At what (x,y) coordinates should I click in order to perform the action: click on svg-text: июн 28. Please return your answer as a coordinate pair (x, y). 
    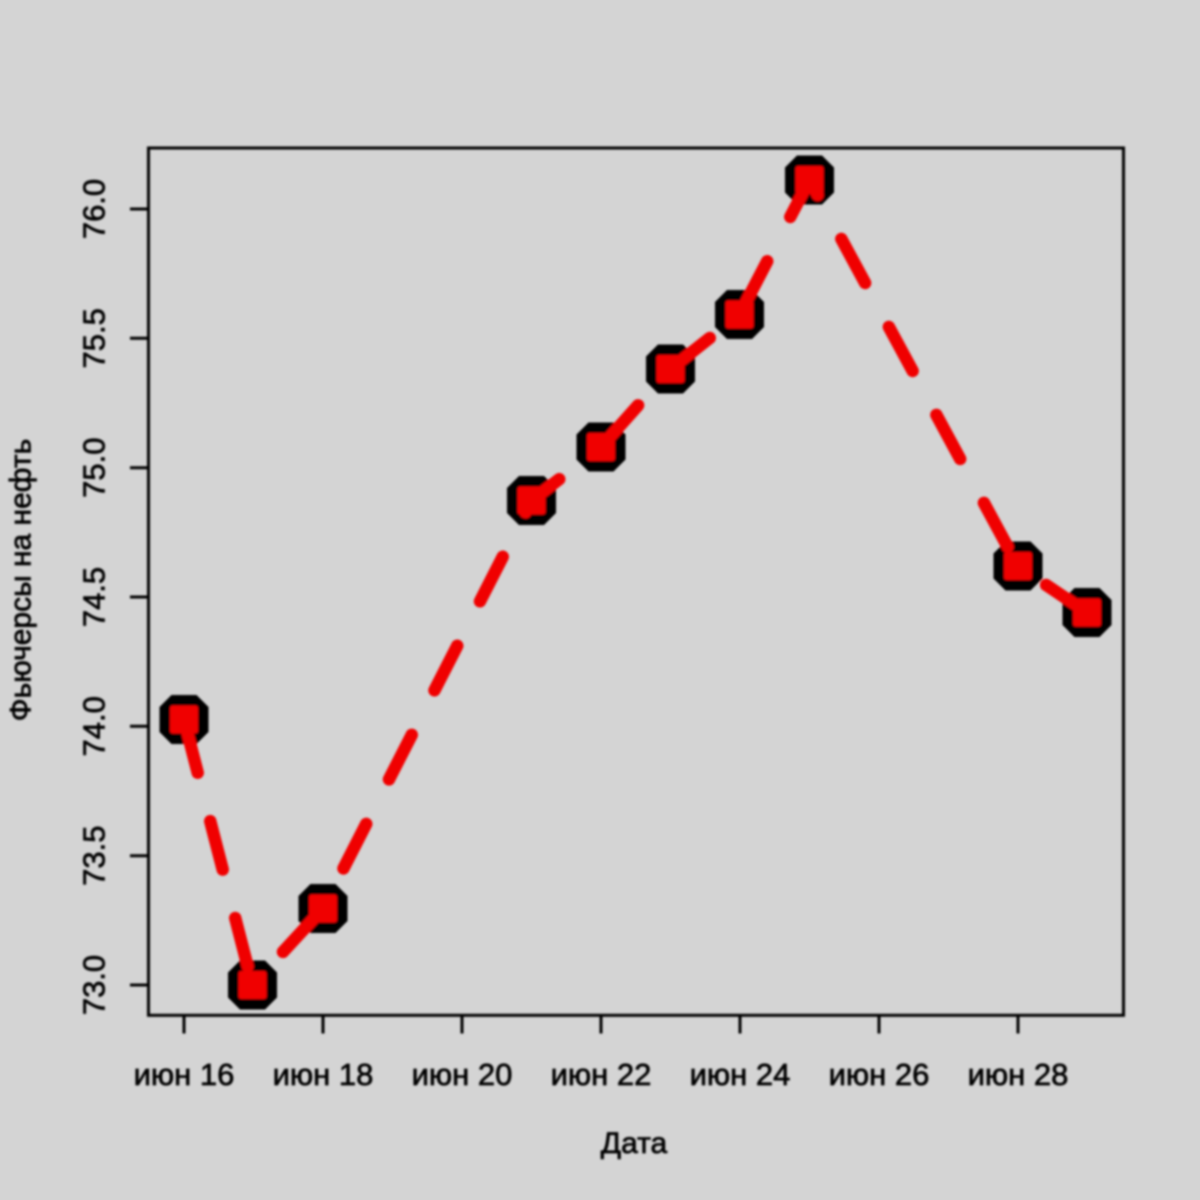
    Looking at the image, I should click on (1018, 1074).